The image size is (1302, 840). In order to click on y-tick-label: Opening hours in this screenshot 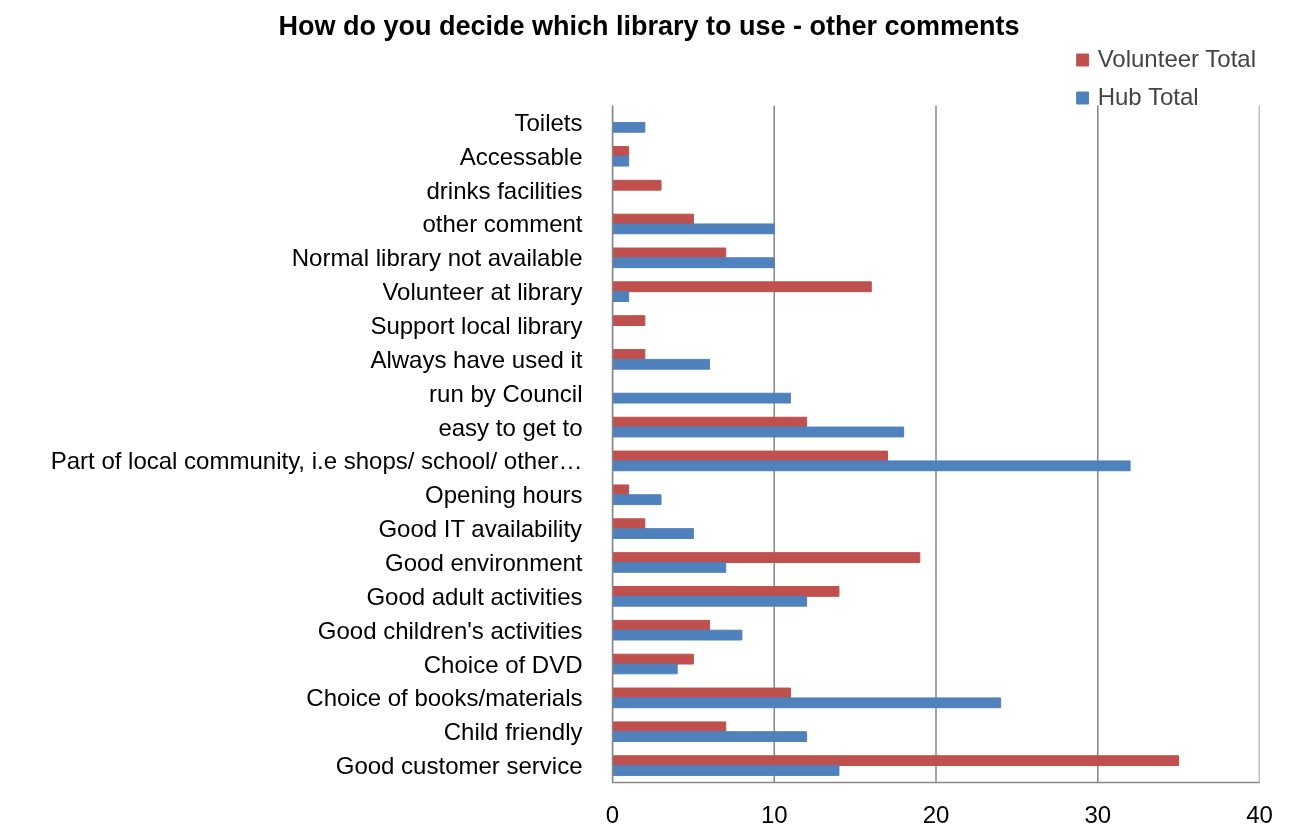, I will do `click(504, 495)`.